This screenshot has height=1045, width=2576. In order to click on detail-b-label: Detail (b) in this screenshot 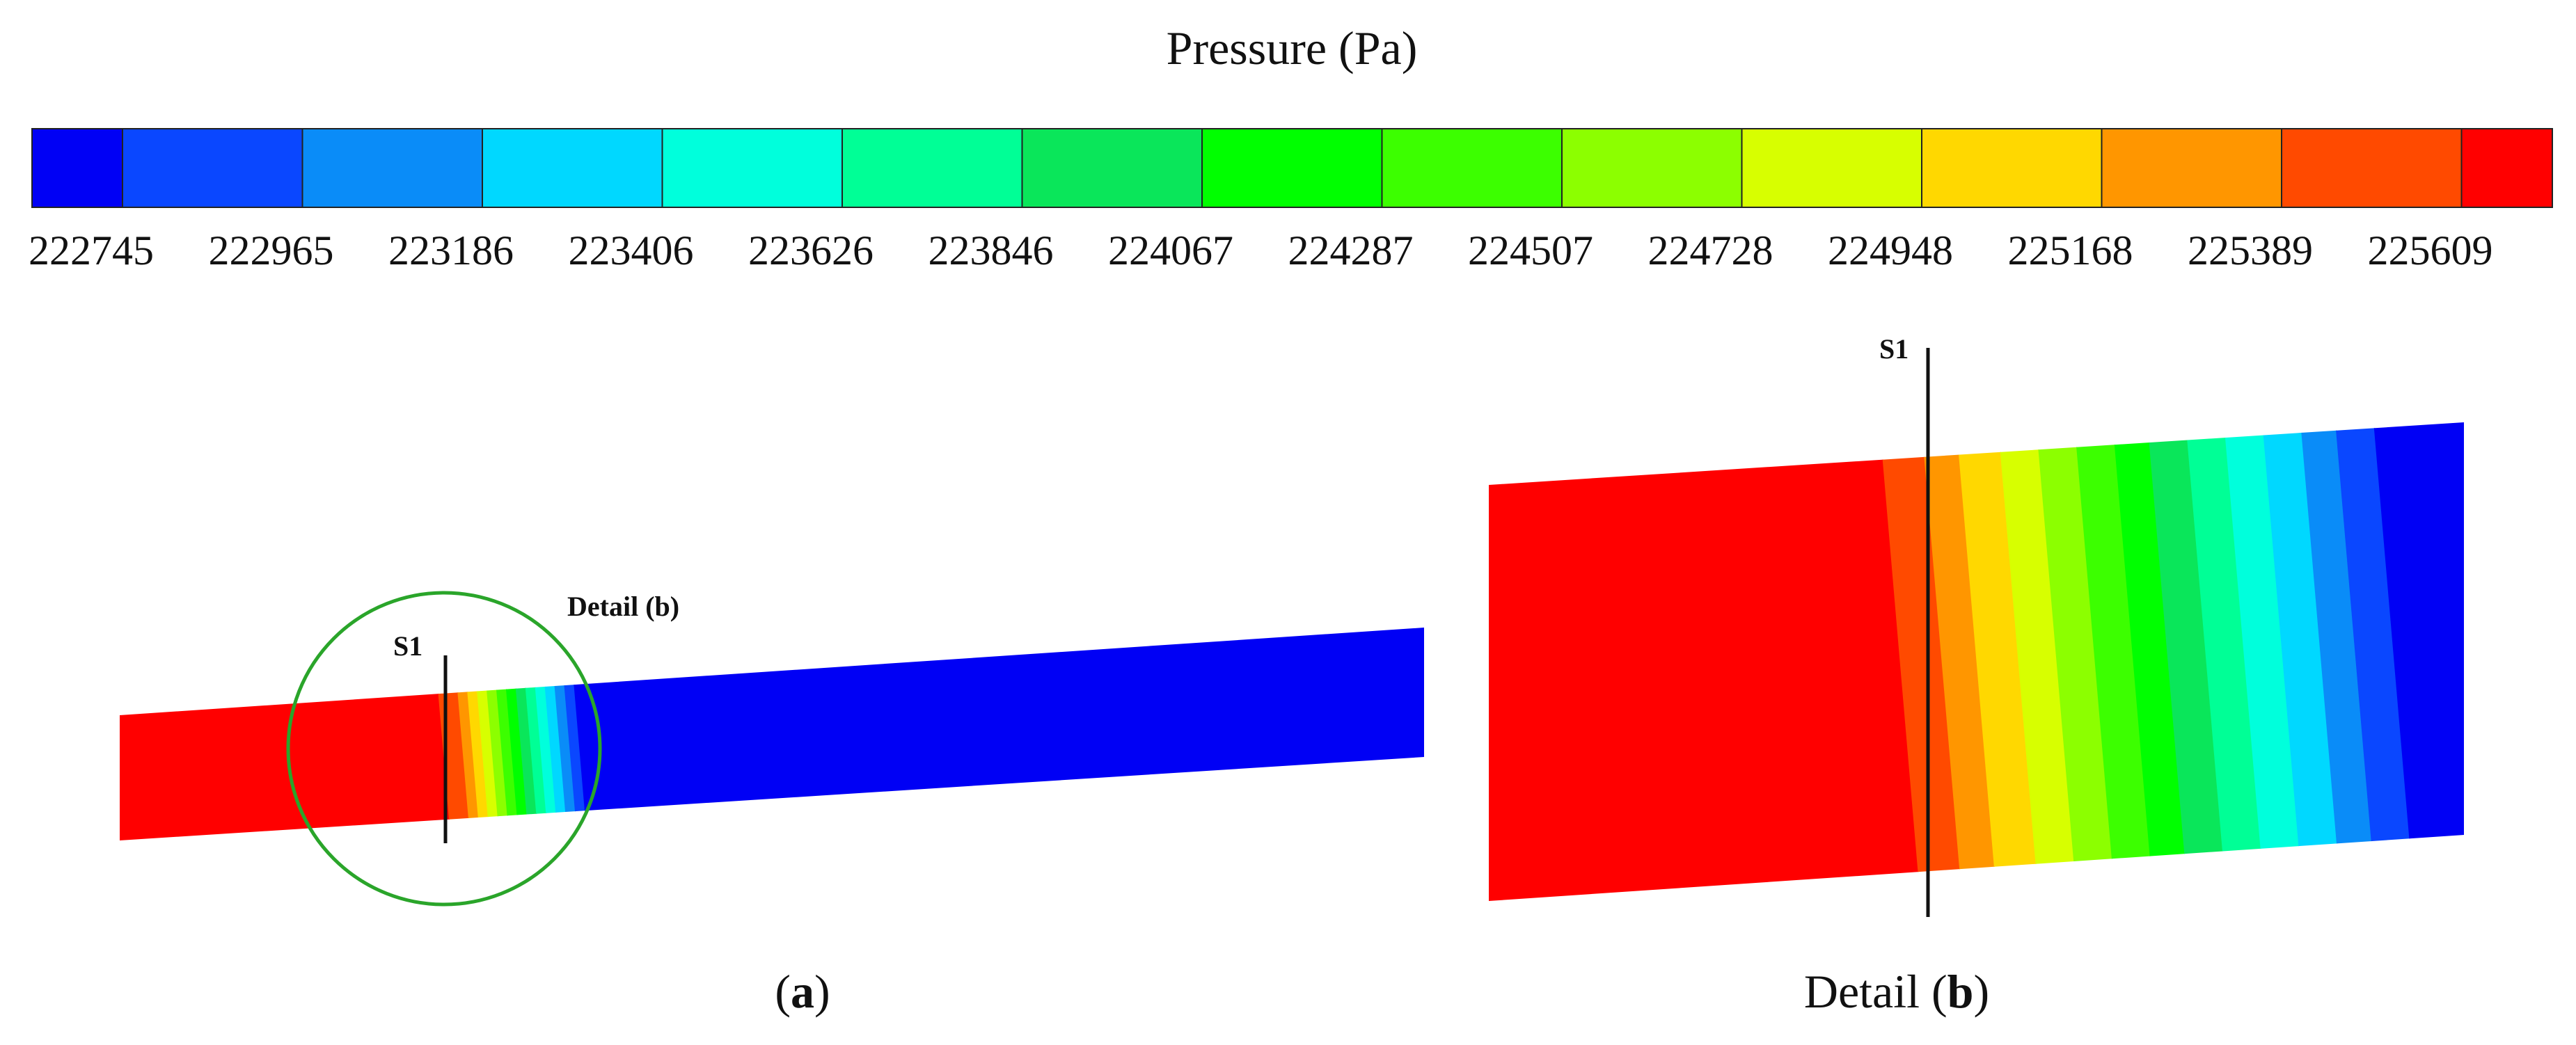, I will do `click(623, 606)`.